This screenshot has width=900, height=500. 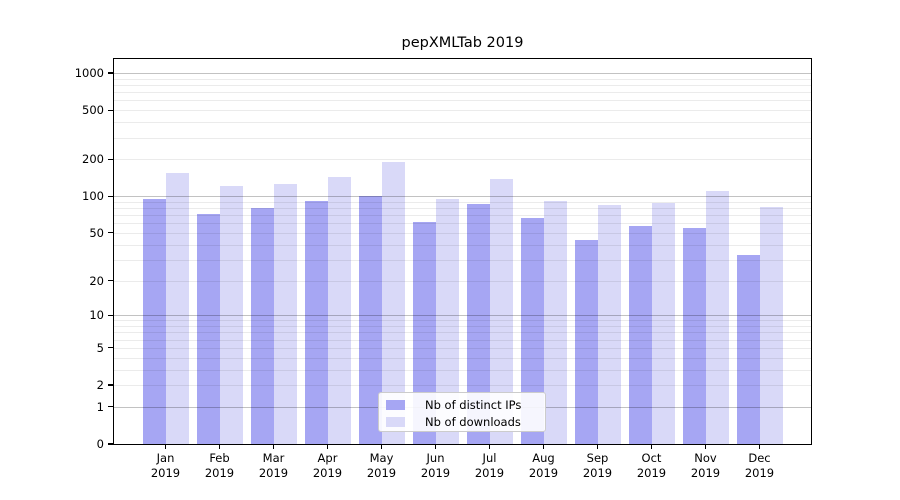 I want to click on x-tick-label-jun: Jun 2019, so click(x=435, y=465).